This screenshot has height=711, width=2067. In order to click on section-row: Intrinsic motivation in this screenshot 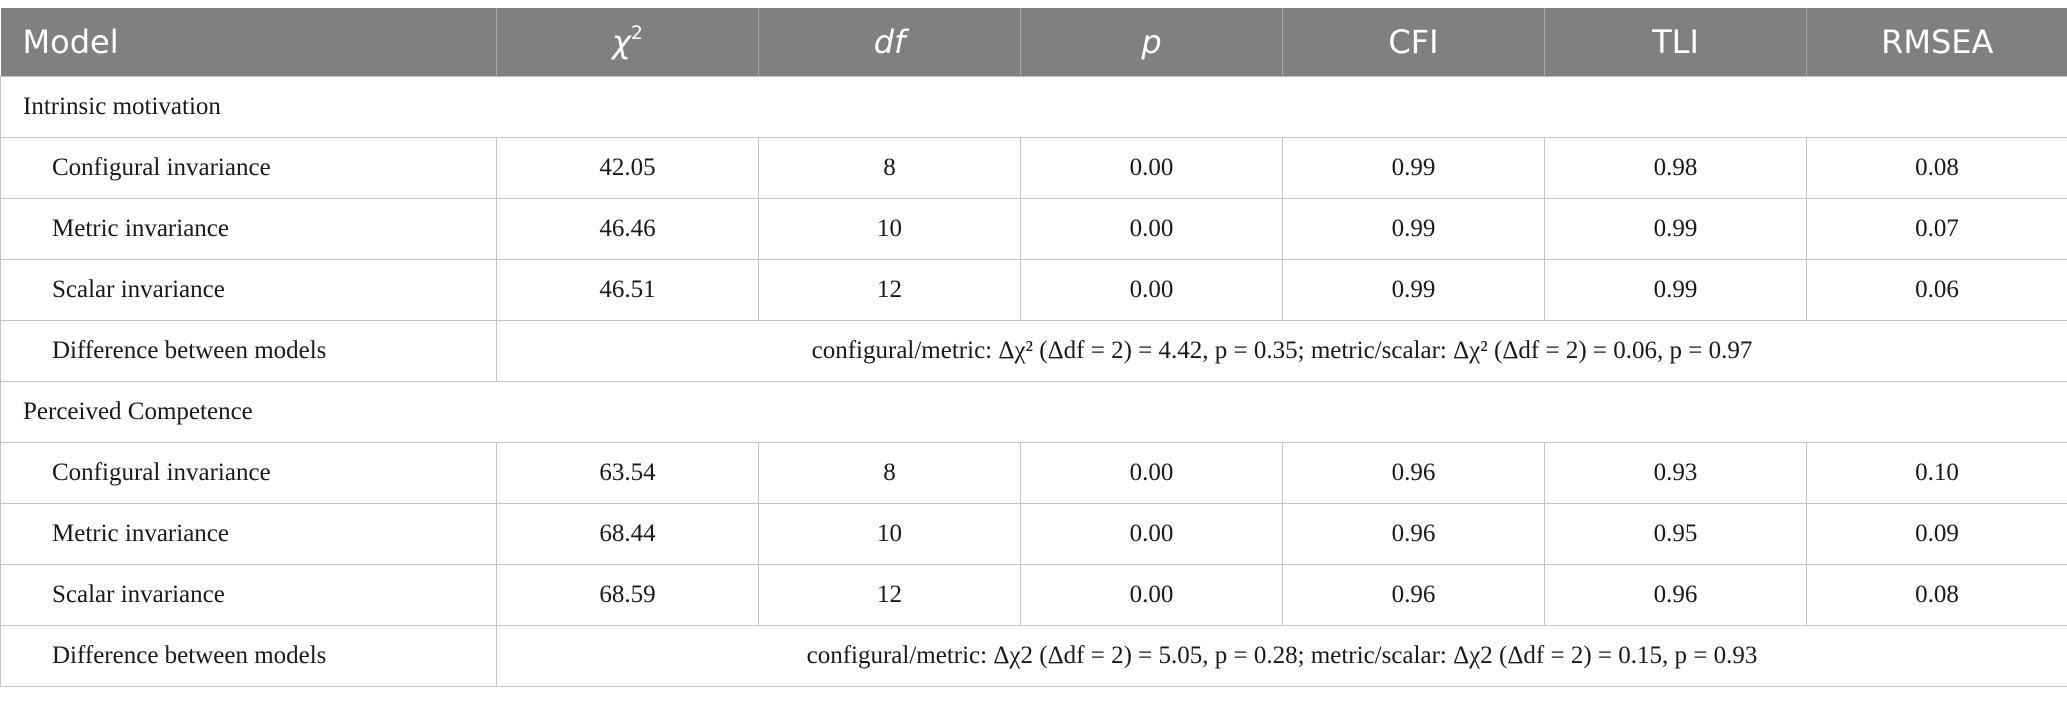, I will do `click(1033, 107)`.